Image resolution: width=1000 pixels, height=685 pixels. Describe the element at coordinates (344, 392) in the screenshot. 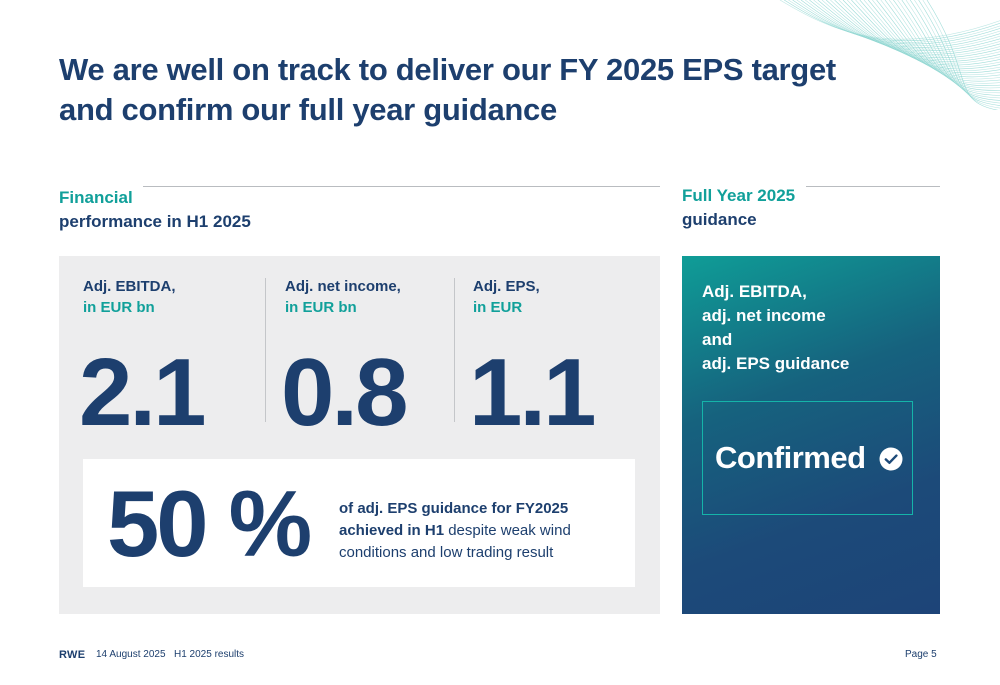

I see `metric-value: 0.8` at that location.